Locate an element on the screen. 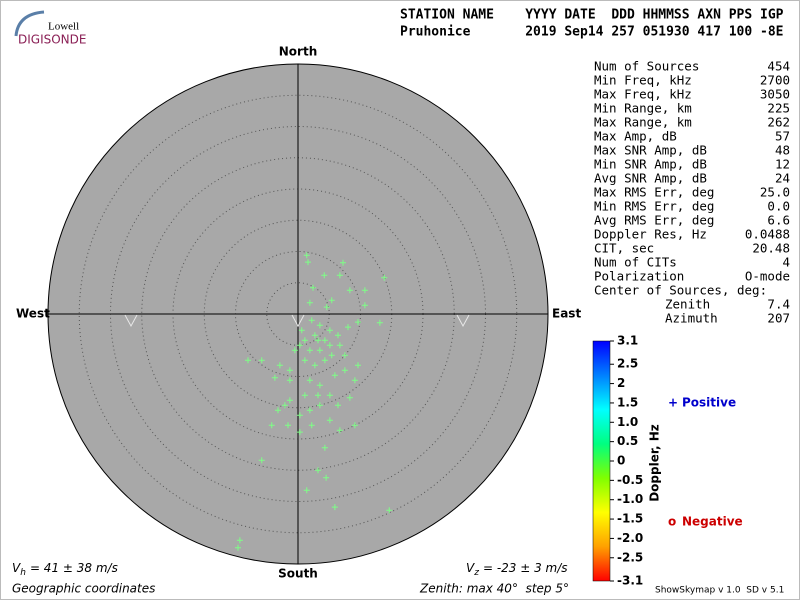 This screenshot has height=600, width=800. stat-label: Max Range, km is located at coordinates (643, 122).